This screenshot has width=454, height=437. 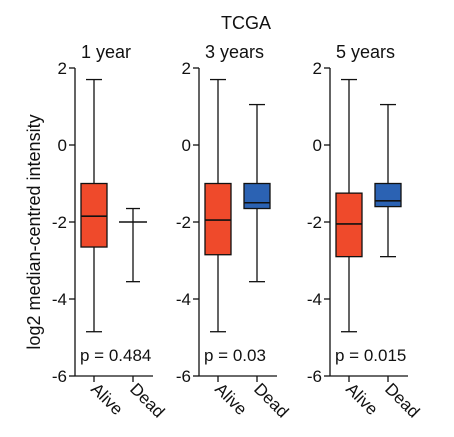 What do you see at coordinates (365, 52) in the screenshot?
I see `panel-title: 5 years` at bounding box center [365, 52].